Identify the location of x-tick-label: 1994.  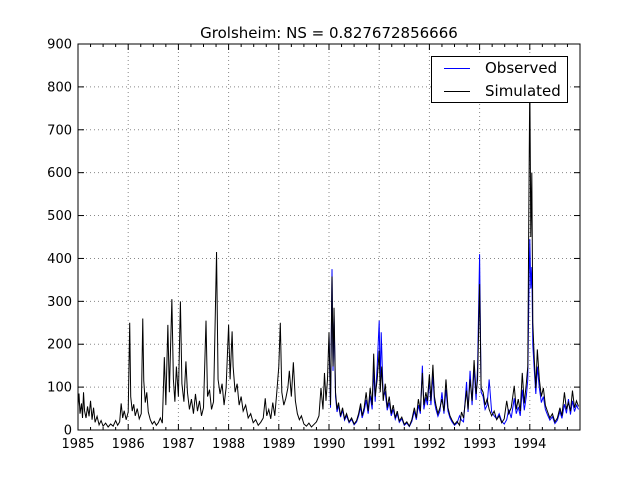
(529, 444).